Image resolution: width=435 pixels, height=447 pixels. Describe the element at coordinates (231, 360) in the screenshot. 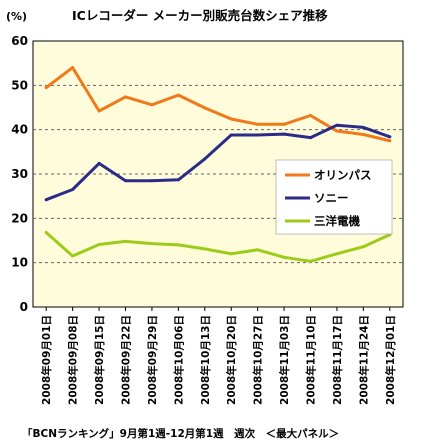

I see `x-tick-label: 2008年10月20日` at that location.